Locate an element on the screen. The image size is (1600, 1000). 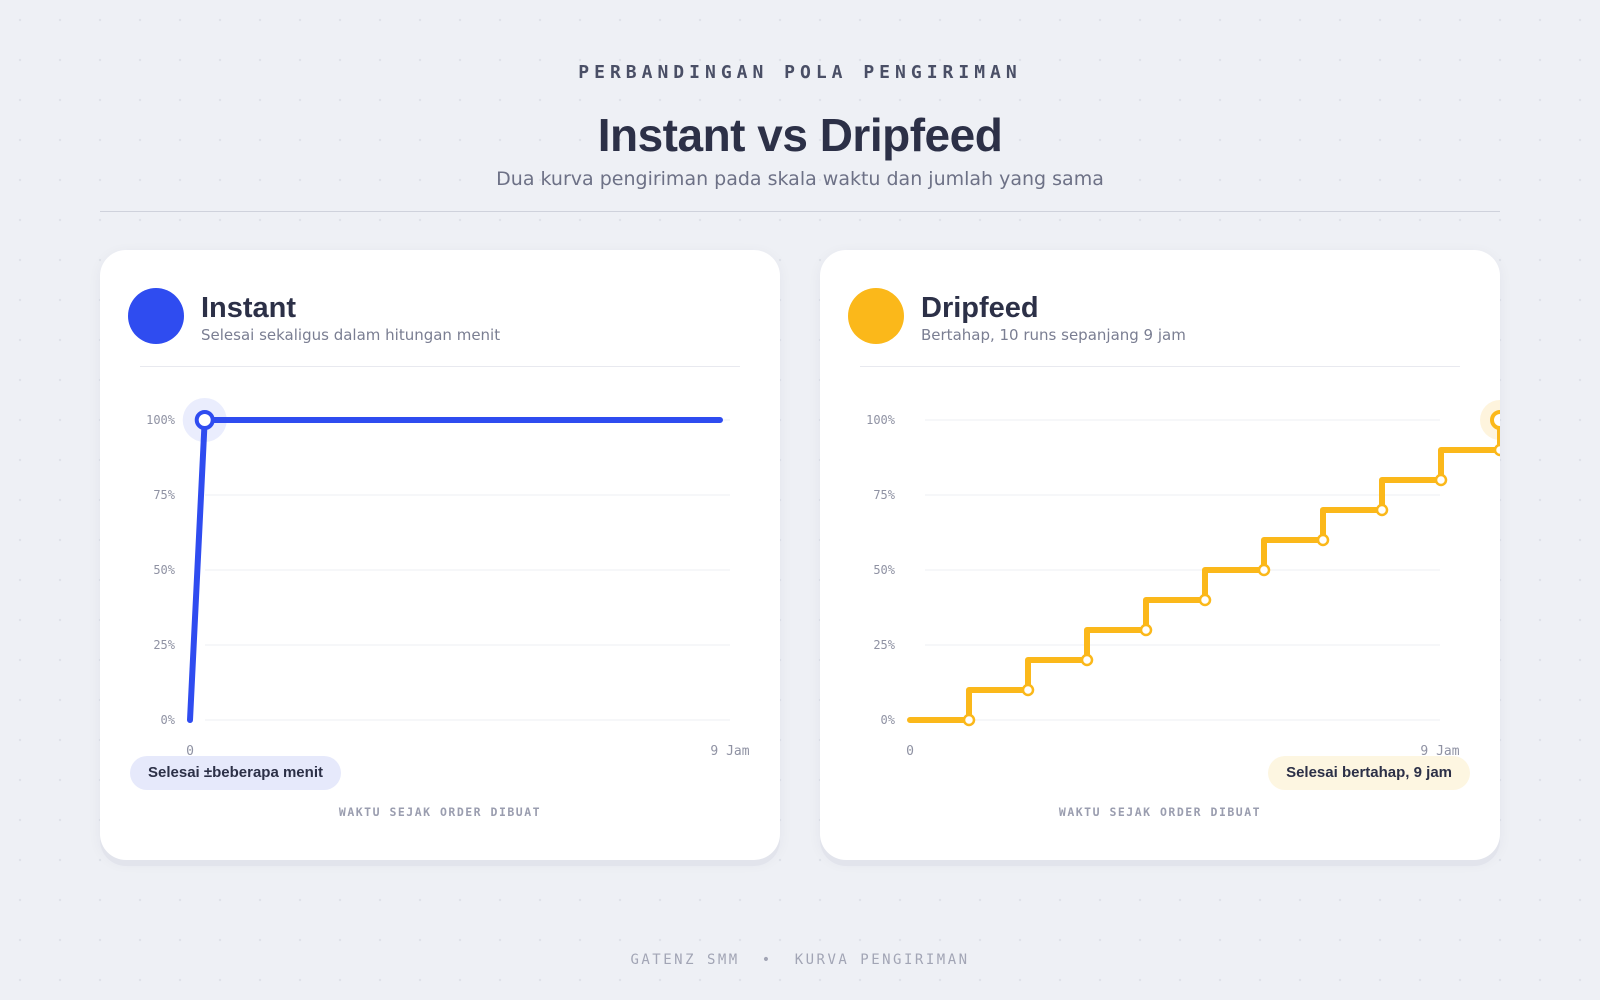
instant-y-tick-label: 25% is located at coordinates (164, 645).